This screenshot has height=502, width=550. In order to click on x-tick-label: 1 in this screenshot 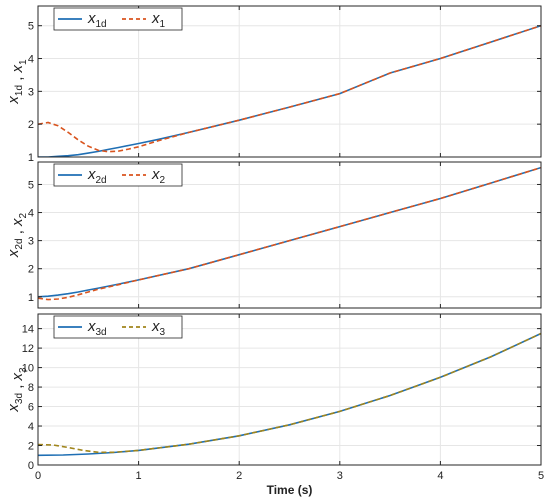, I will do `click(139, 476)`.